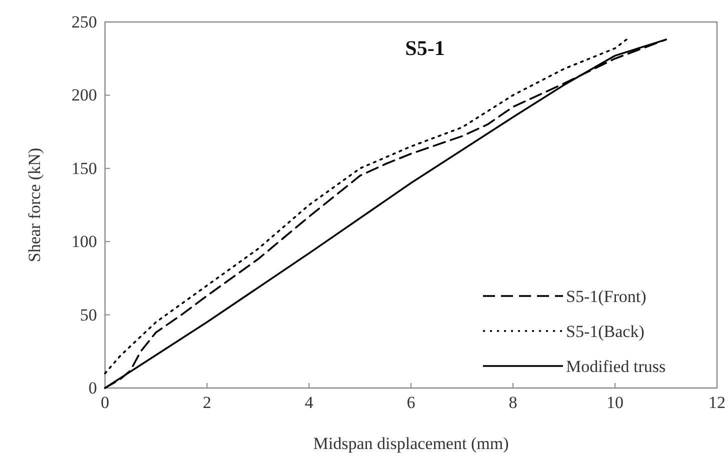 This screenshot has width=728, height=461. What do you see at coordinates (34, 205) in the screenshot?
I see `y-axis-title: Shear force (kN)` at bounding box center [34, 205].